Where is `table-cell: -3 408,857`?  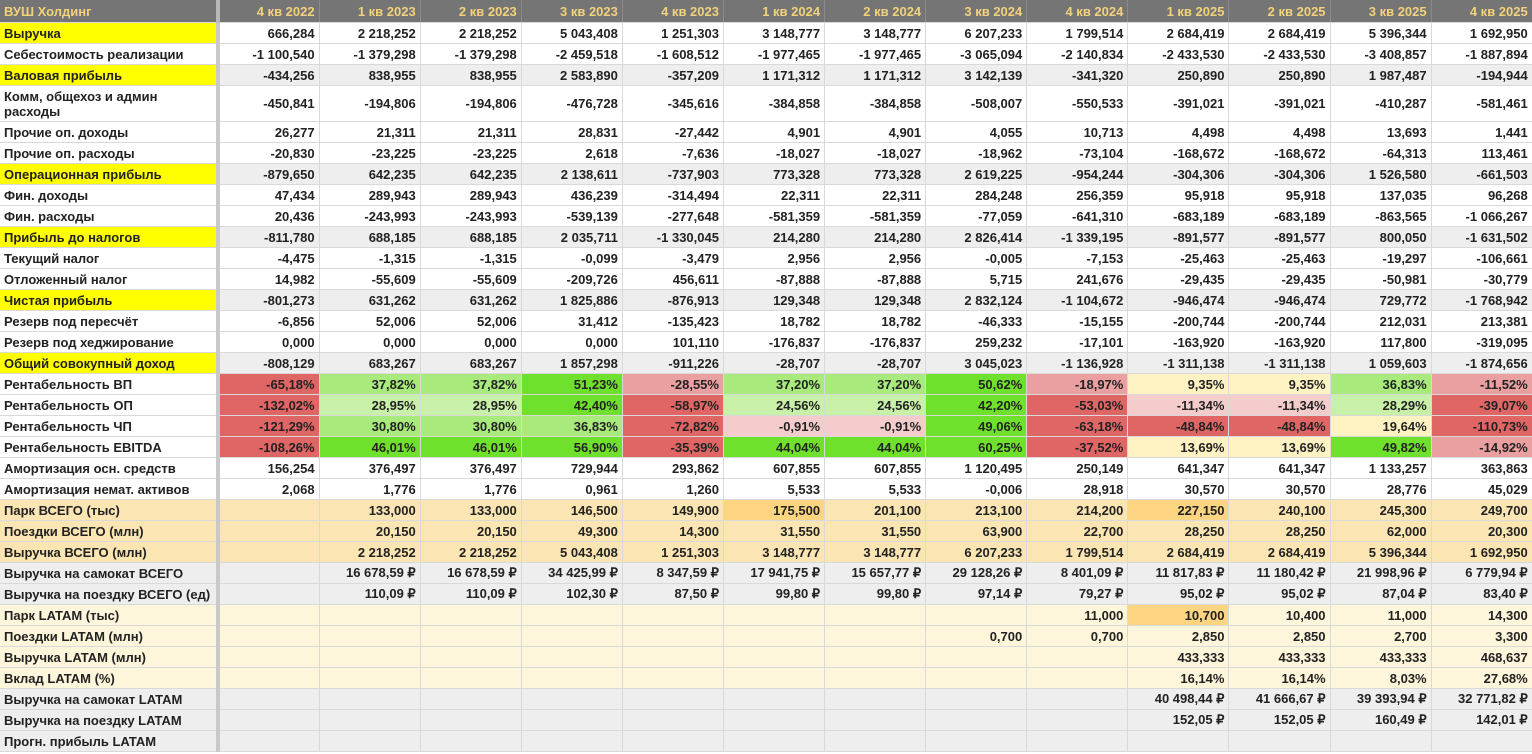
table-cell: -3 408,857 is located at coordinates (1381, 54).